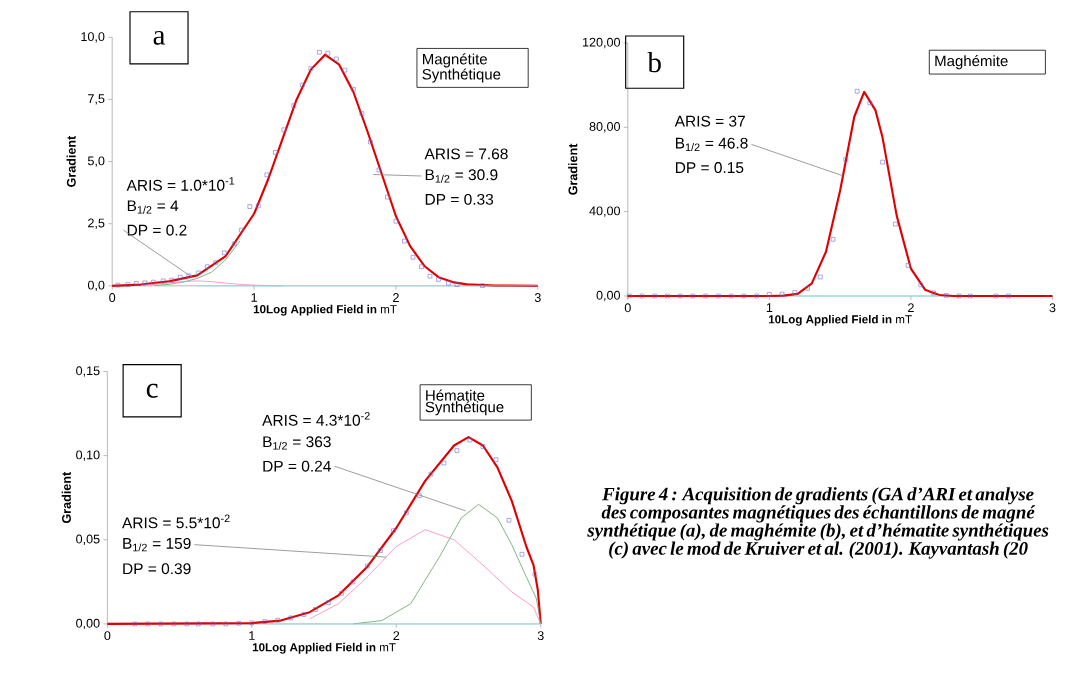  Describe the element at coordinates (93, 37) in the screenshot. I see `y-tick-label: 10,0` at that location.